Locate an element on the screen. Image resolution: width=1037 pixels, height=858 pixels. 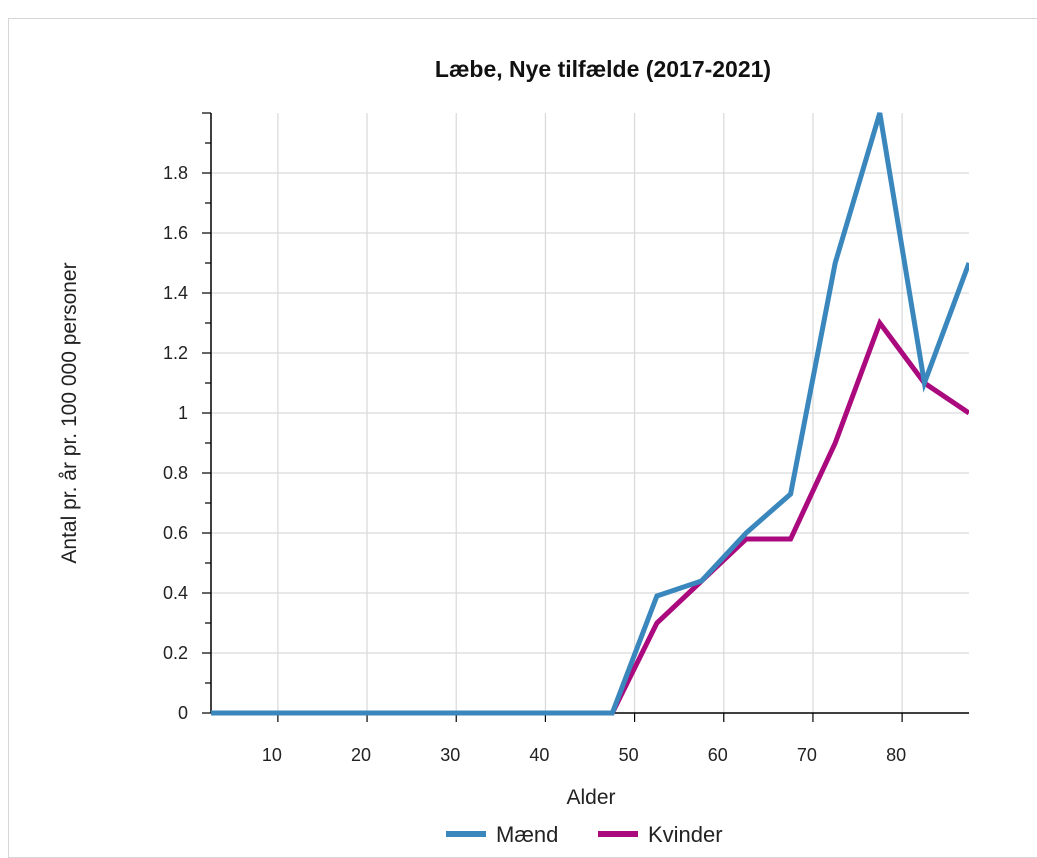
legend-swatch-maend is located at coordinates (466, 834).